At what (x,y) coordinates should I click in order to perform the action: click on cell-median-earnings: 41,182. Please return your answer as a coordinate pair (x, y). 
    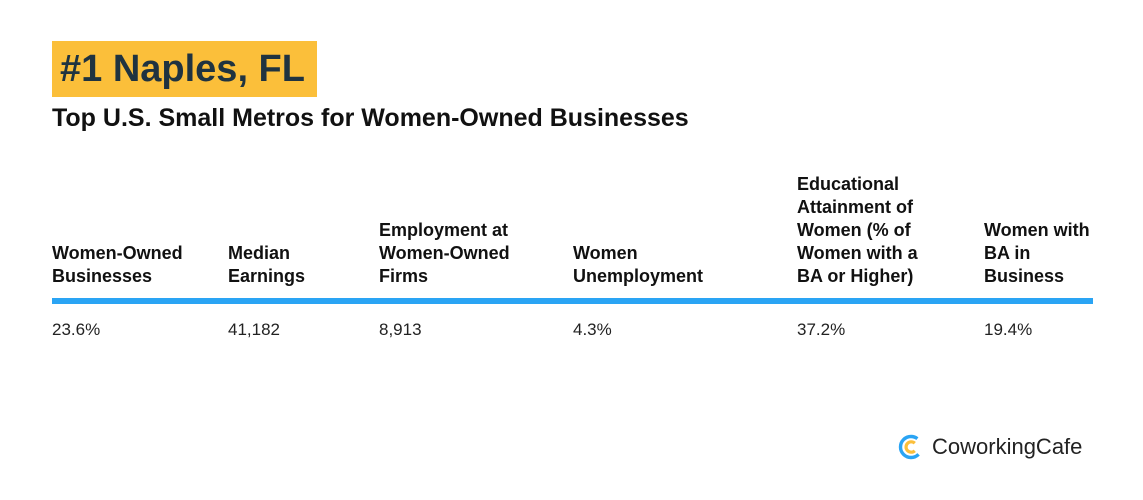
    Looking at the image, I should click on (254, 329).